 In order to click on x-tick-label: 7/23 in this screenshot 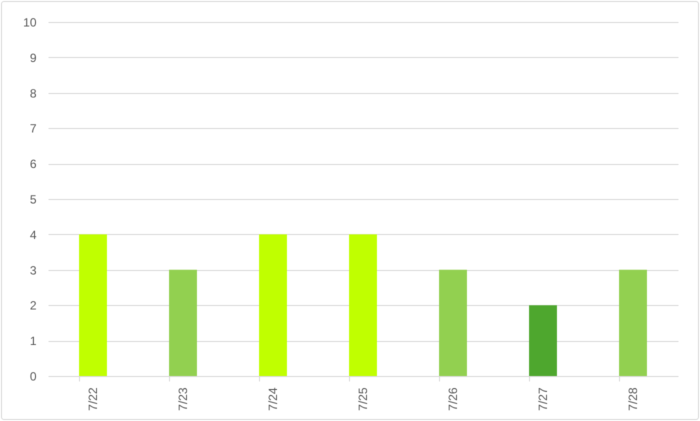, I will do `click(183, 399)`.